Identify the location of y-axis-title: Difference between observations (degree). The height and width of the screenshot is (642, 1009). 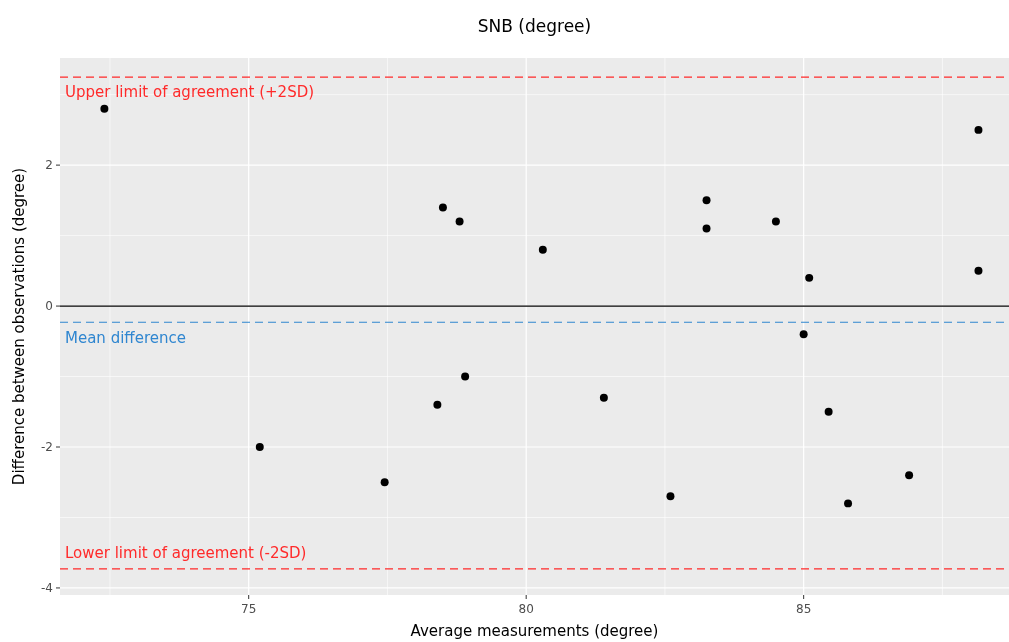
(19, 326).